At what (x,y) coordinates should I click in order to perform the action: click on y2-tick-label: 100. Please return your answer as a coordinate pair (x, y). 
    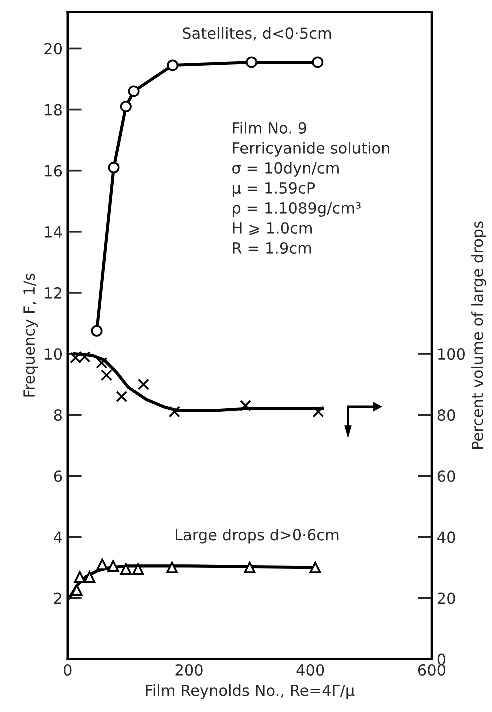
    Looking at the image, I should click on (451, 354).